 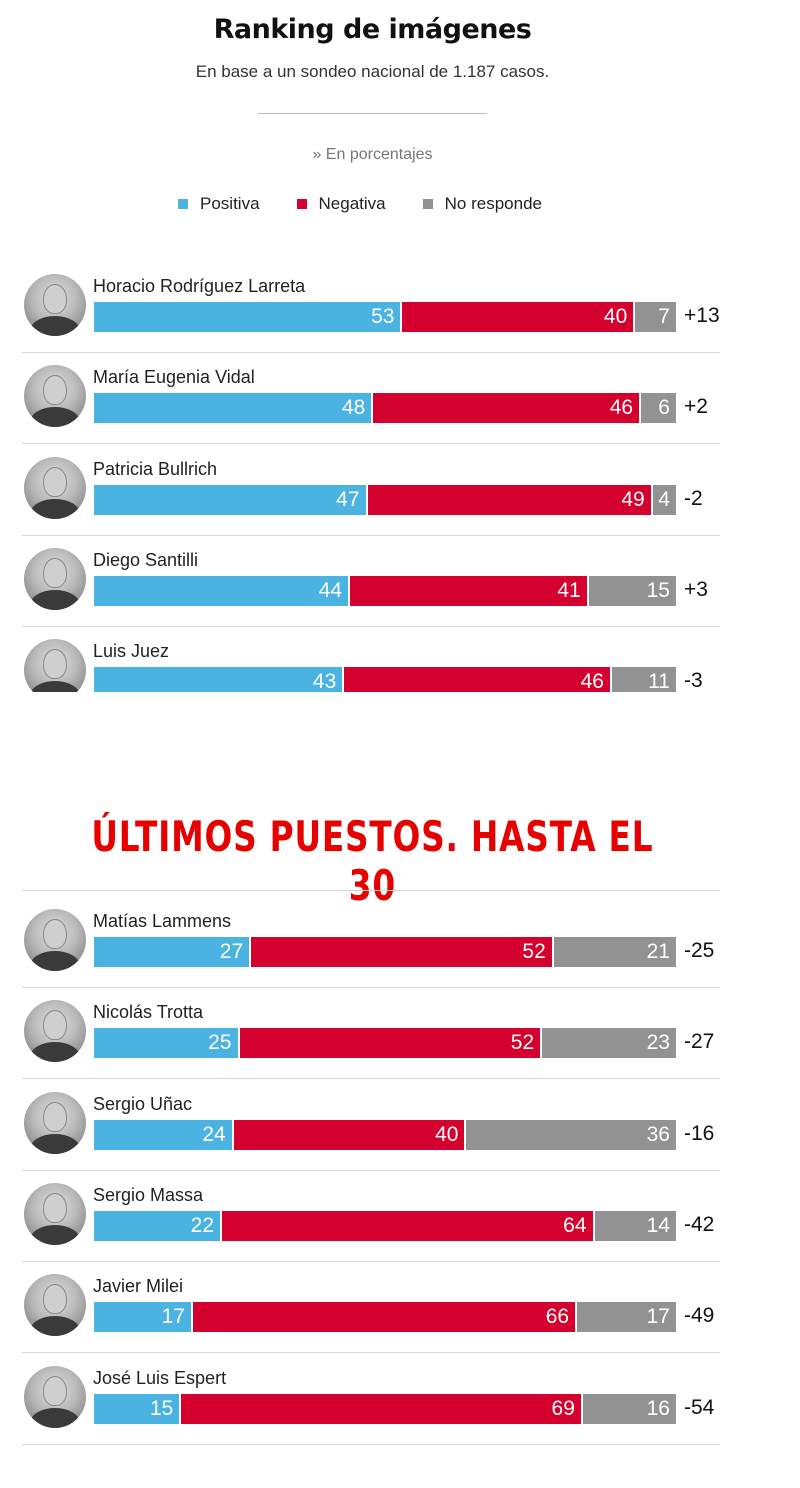 I want to click on bar-segment-positiva: 24, so click(x=164, y=1134).